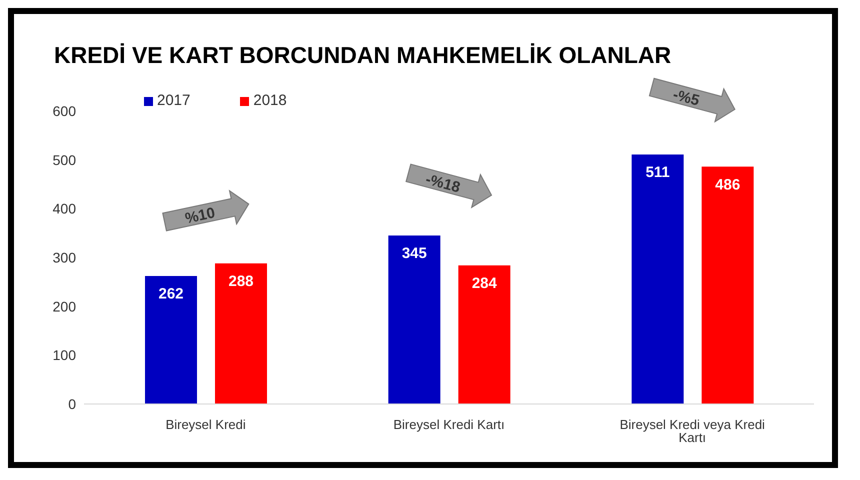 The height and width of the screenshot is (480, 860). What do you see at coordinates (449, 424) in the screenshot?
I see `x-tick-label: Bireysel Kredi Kartı` at bounding box center [449, 424].